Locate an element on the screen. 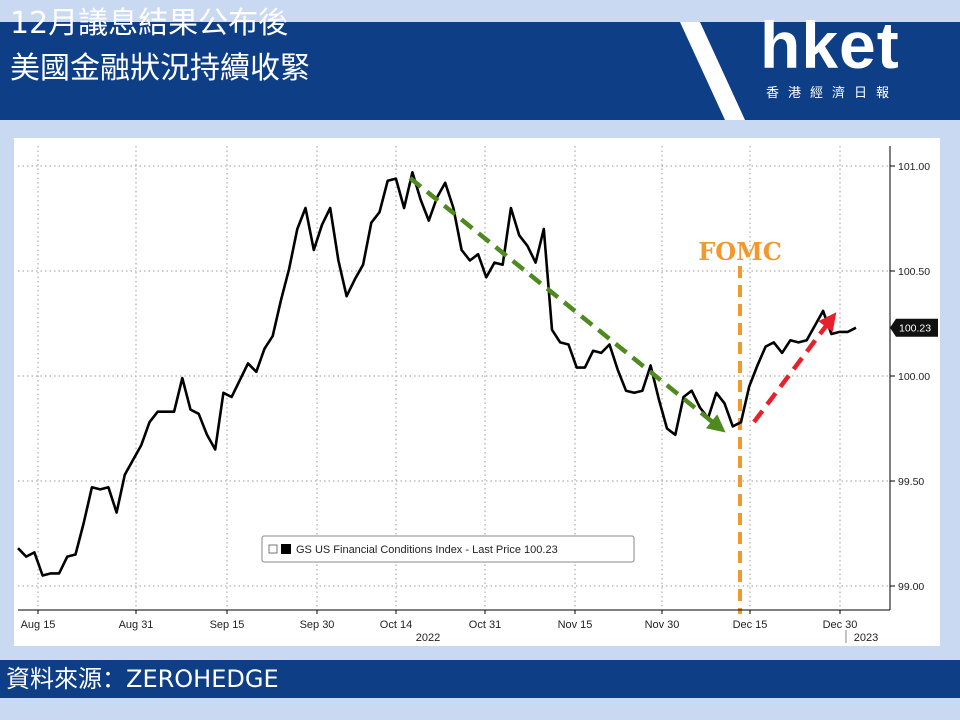 This screenshot has width=960, height=720. legend-box is located at coordinates (448, 549).